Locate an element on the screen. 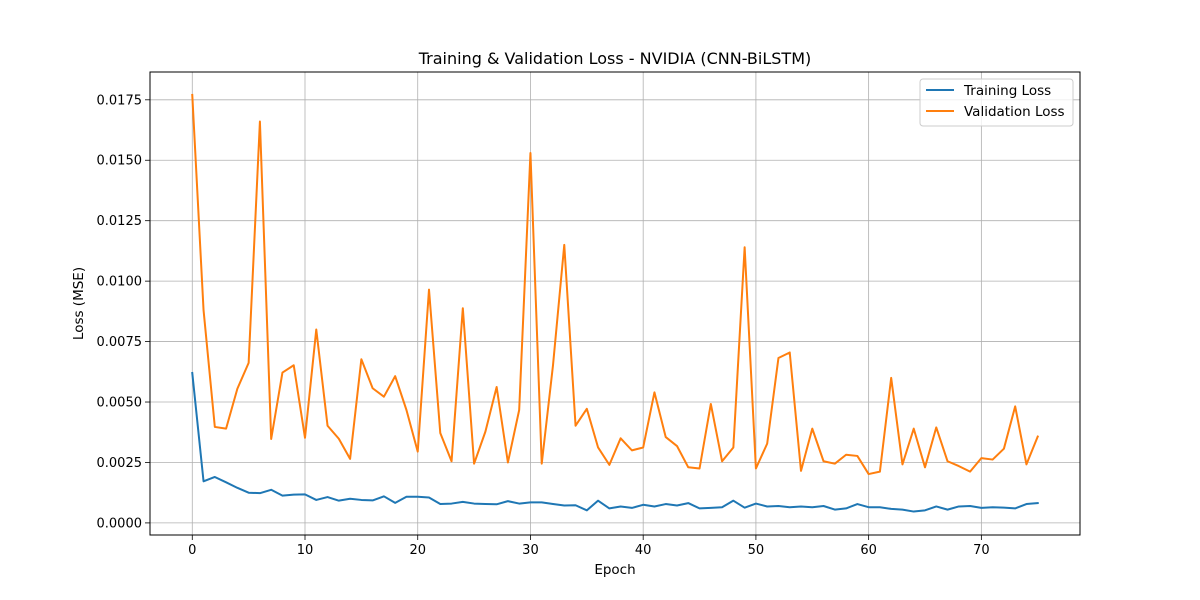 This screenshot has height=600, width=1200. y-tick-label: 0.0050 is located at coordinates (120, 403).